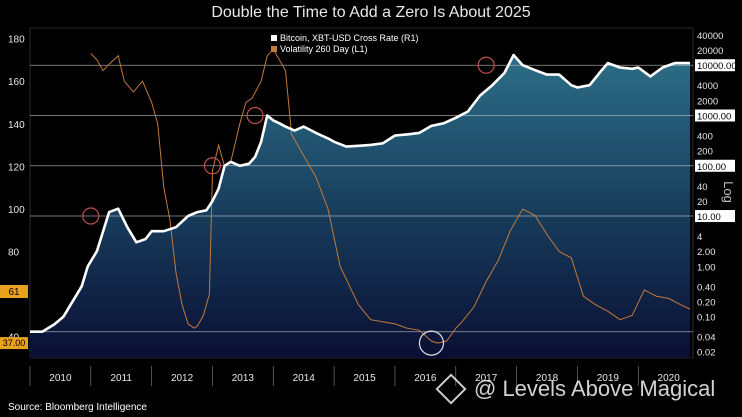 The image size is (742, 417). I want to click on right-tick-label: 10.00, so click(709, 217).